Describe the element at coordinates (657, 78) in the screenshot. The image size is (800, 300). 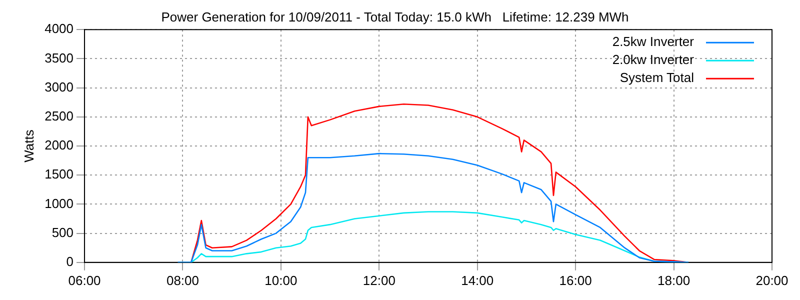
I see `legend-label: System Total` at that location.